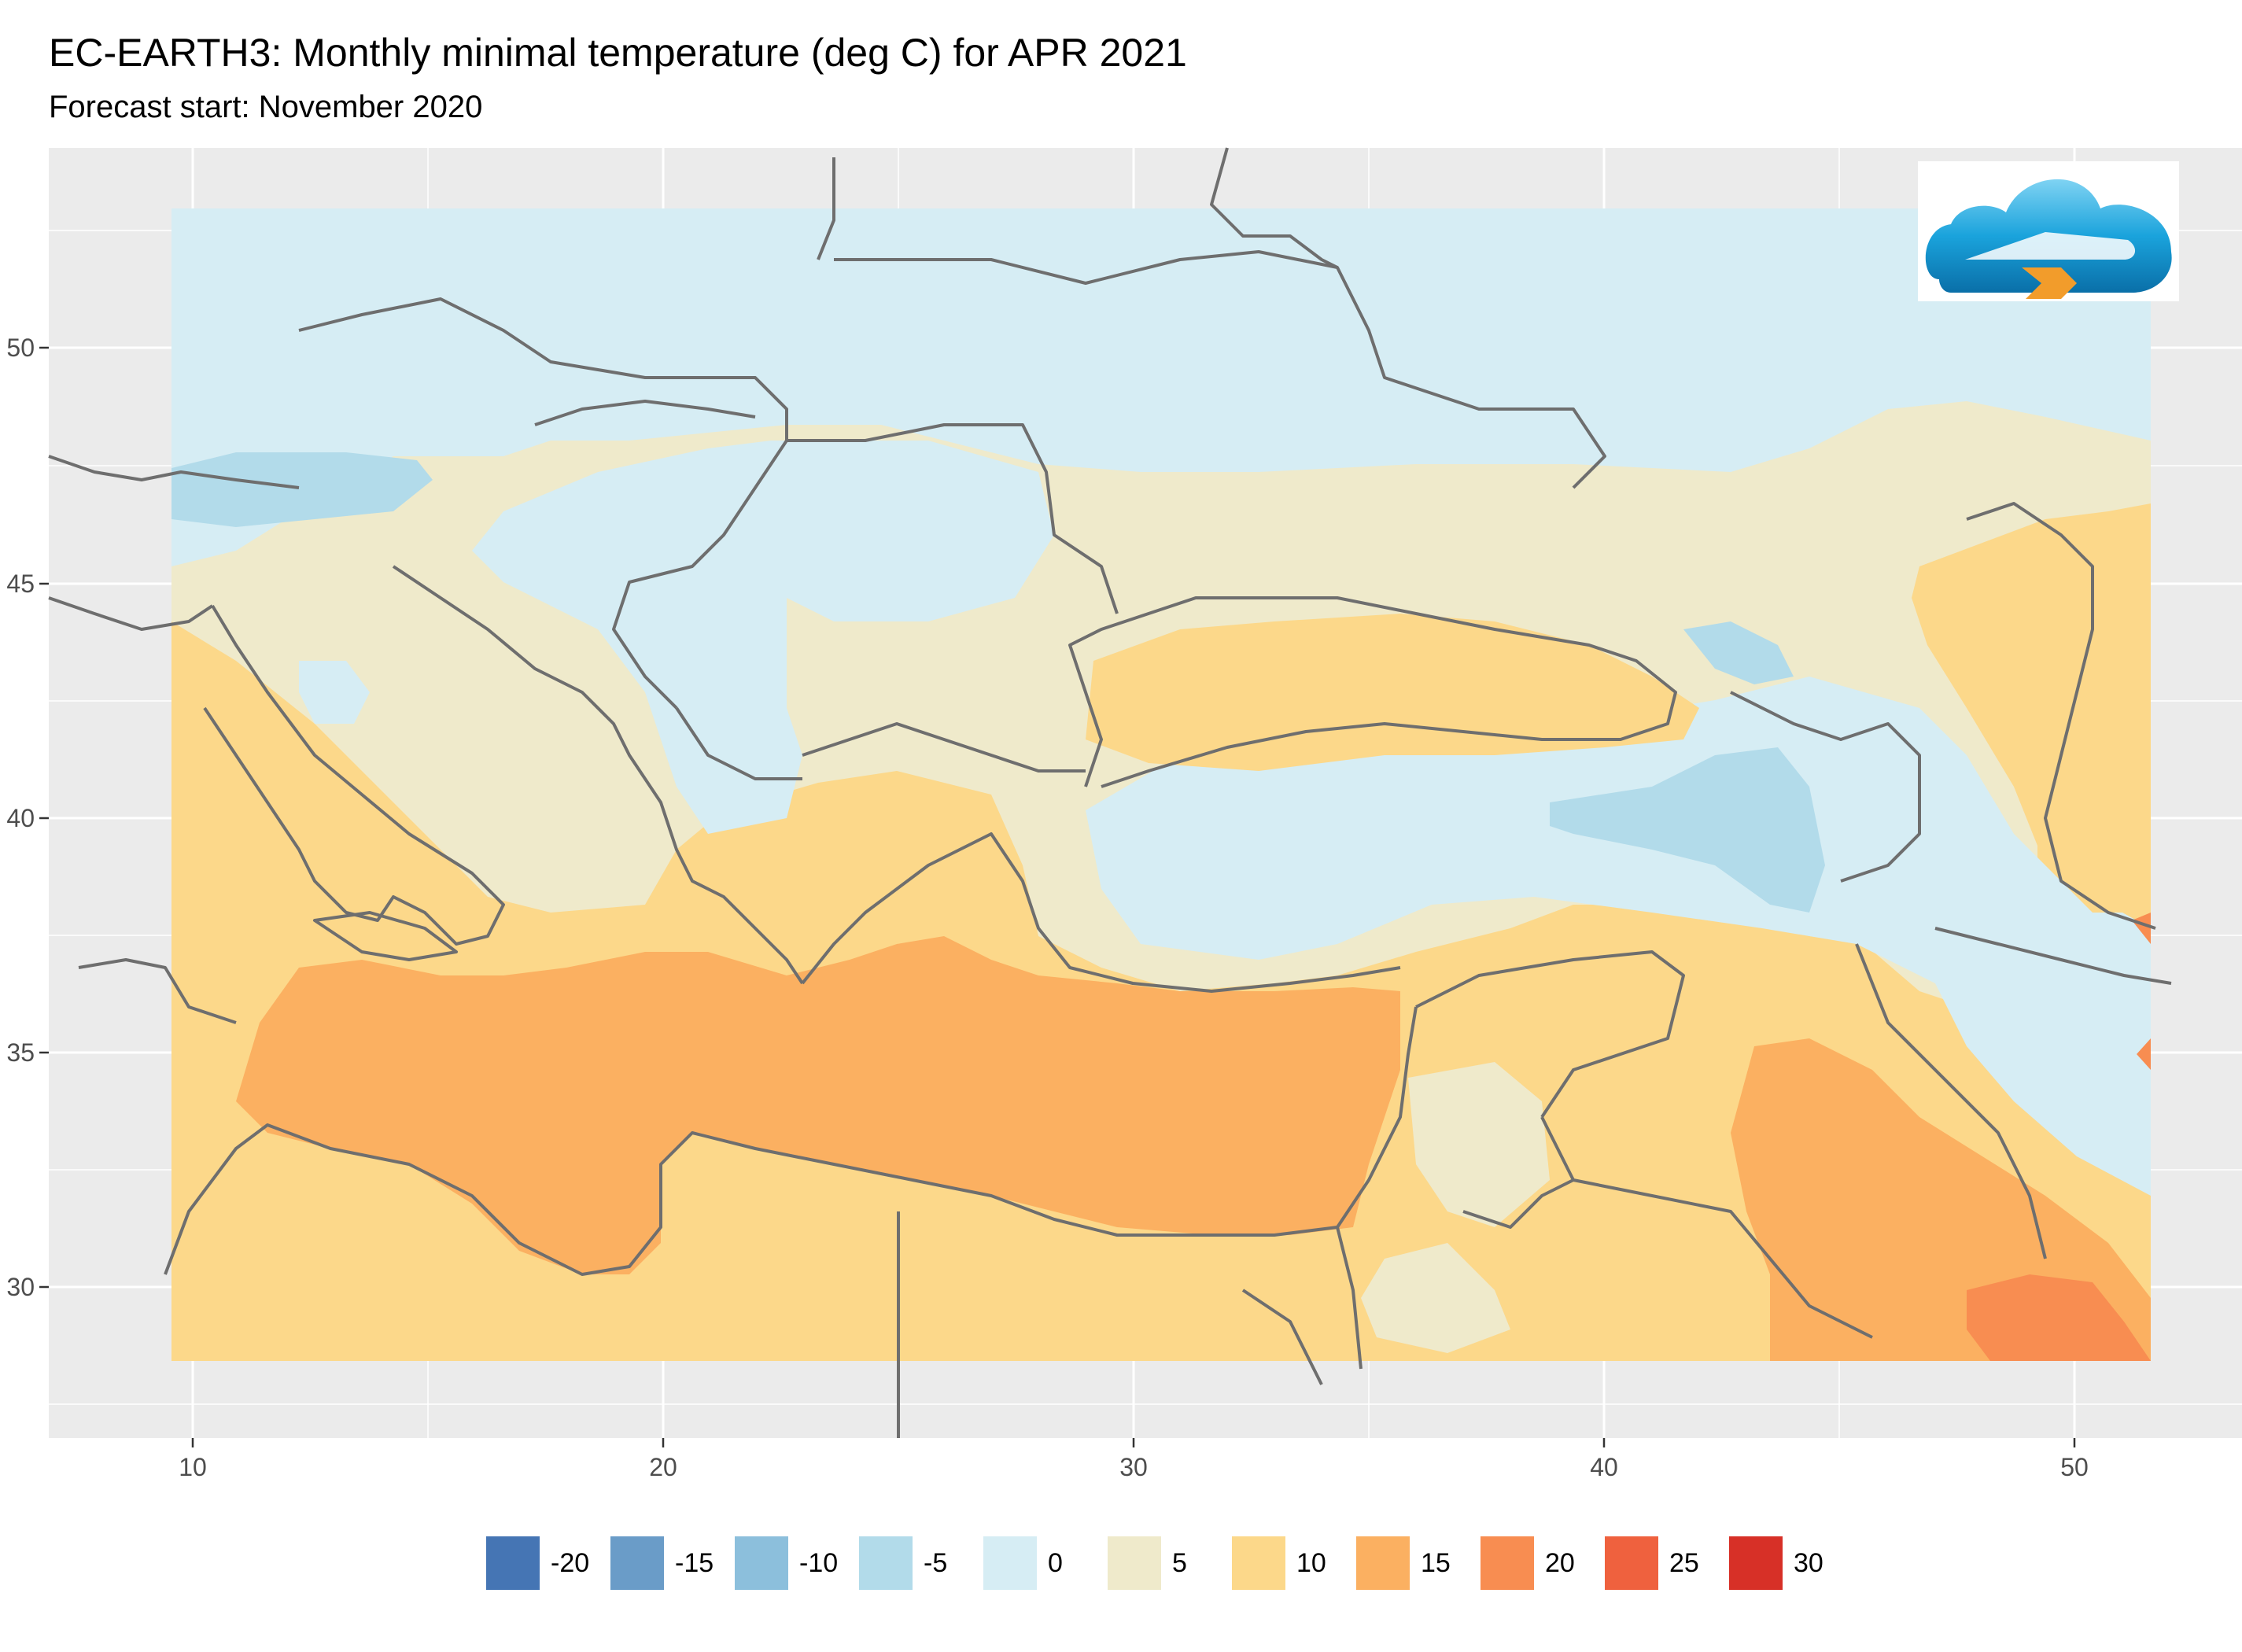  Describe the element at coordinates (819, 1562) in the screenshot. I see `legend-label: -10` at that location.